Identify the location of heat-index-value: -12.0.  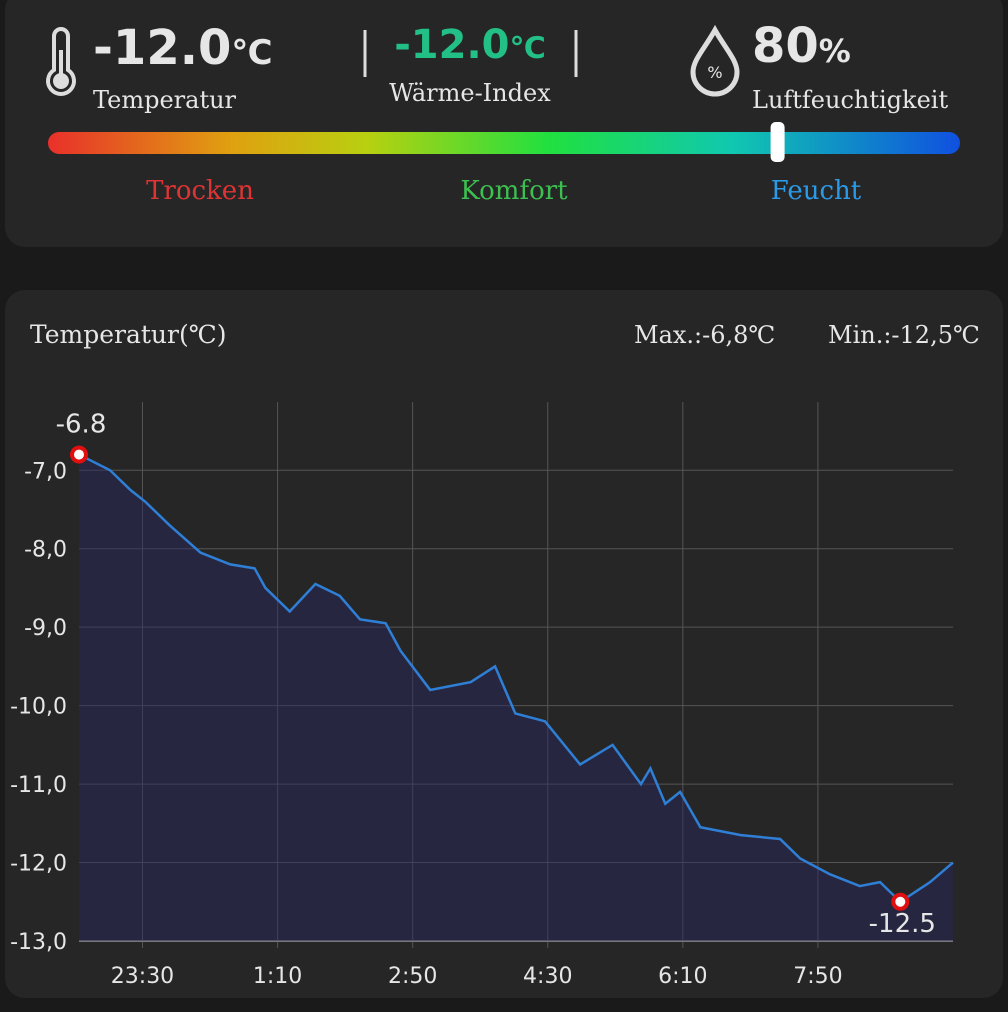
(451, 45).